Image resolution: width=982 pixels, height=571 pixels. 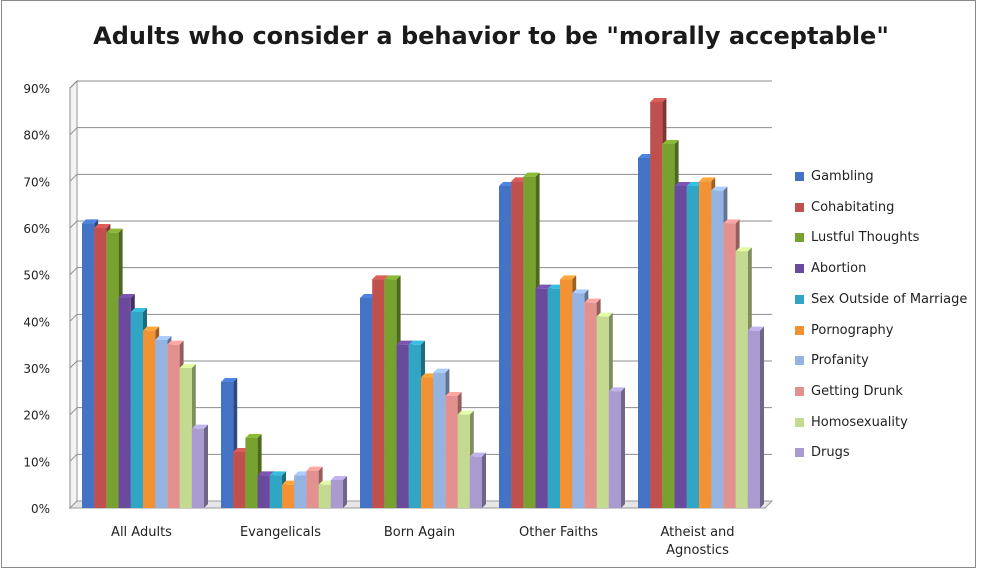 I want to click on bar-side, so click(x=762, y=417).